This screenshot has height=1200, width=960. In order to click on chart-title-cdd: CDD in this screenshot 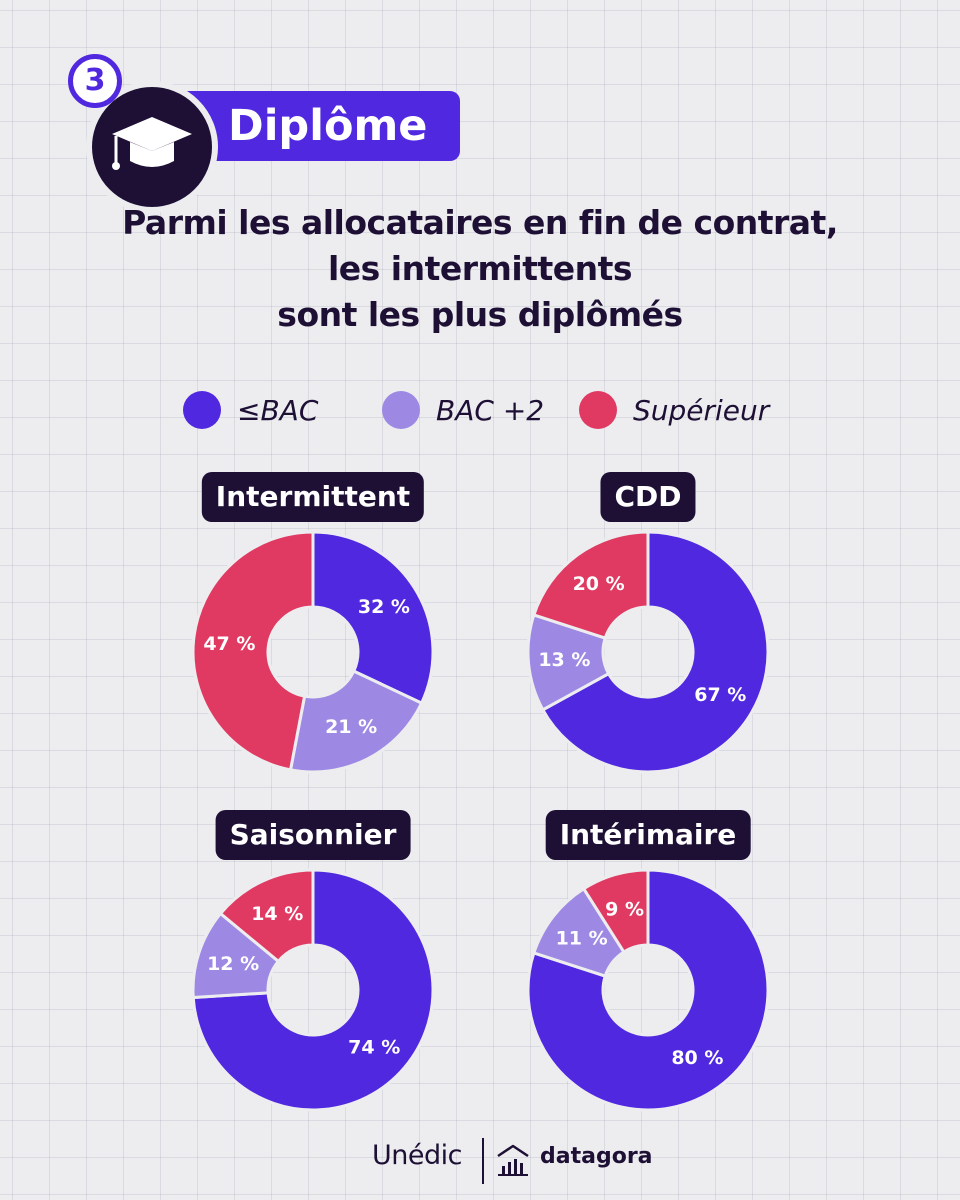, I will do `click(648, 497)`.